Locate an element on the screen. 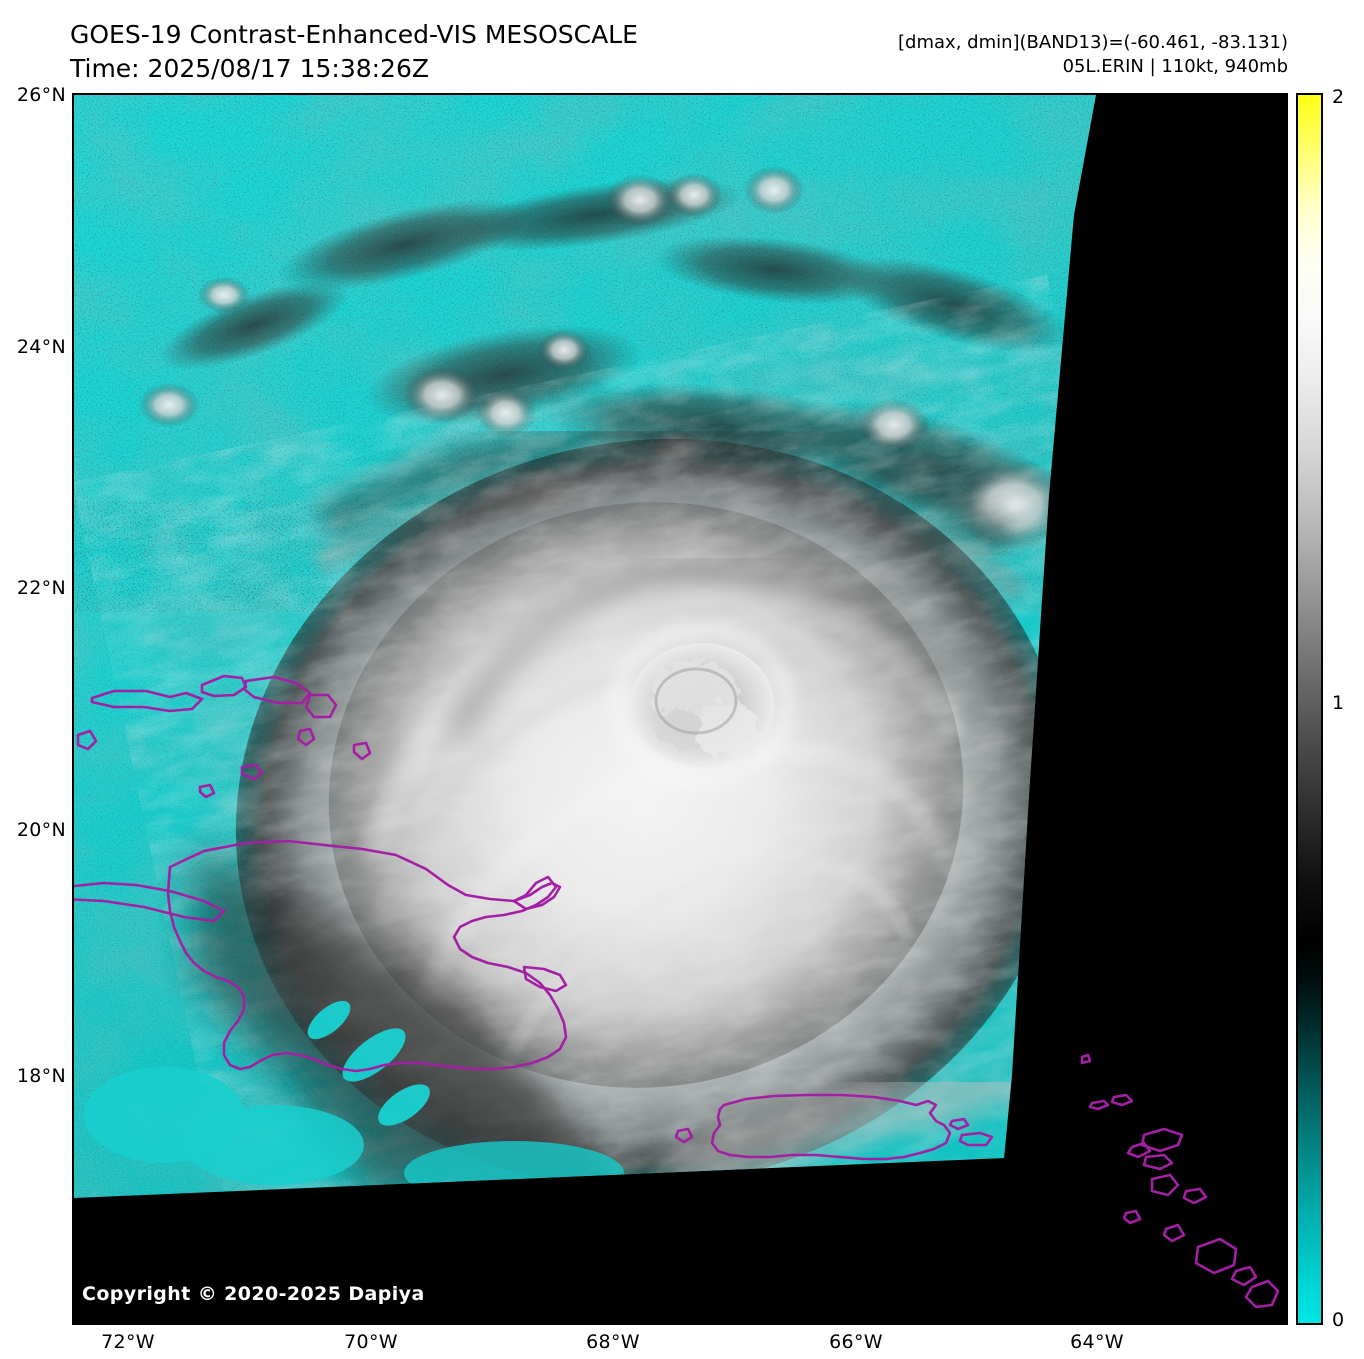 This screenshot has width=1364, height=1359. longitude-tick-label: 72°W is located at coordinates (128, 1342).